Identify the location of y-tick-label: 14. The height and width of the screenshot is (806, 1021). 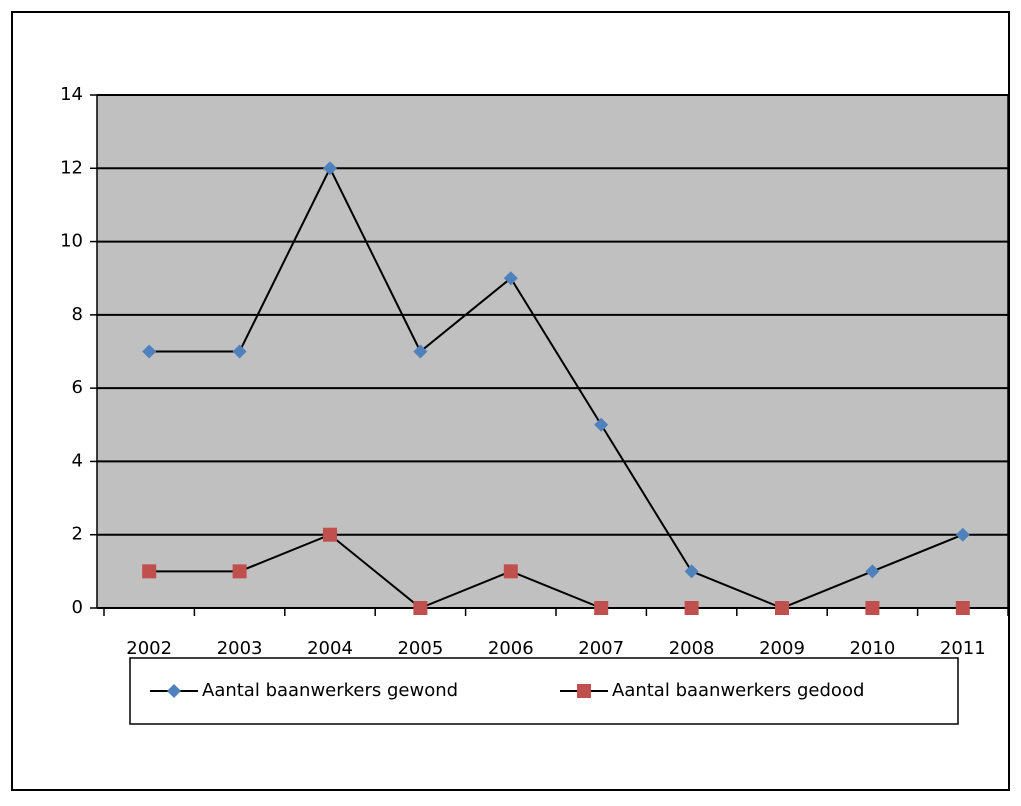
(71, 94).